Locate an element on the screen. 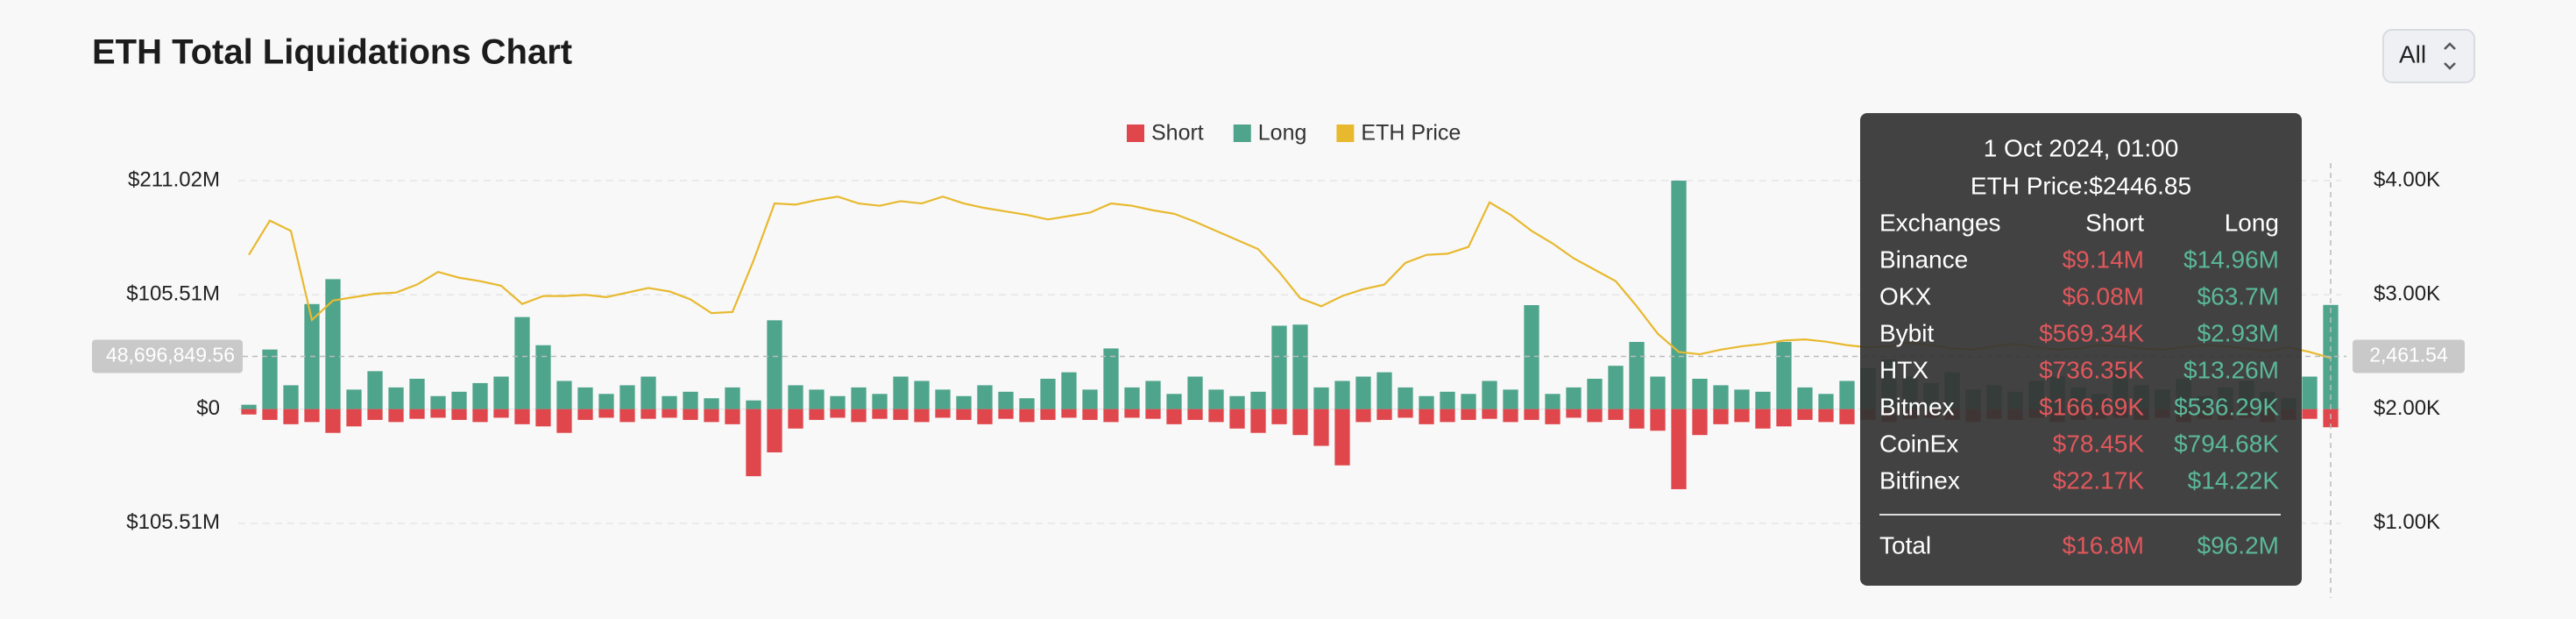 This screenshot has width=2576, height=619. tooltip-row: HTX is located at coordinates (1903, 369).